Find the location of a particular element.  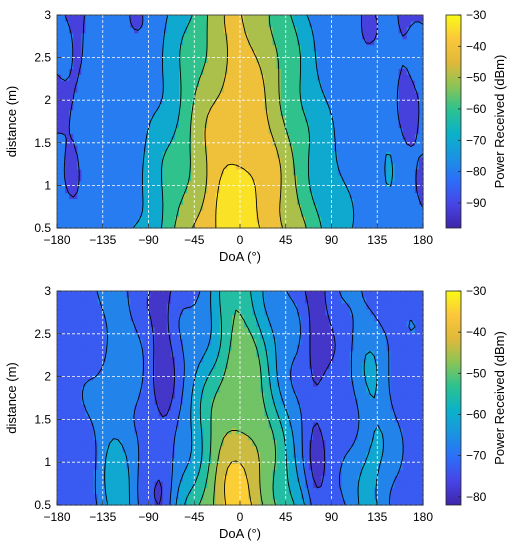

x-tick-label: 45 is located at coordinates (286, 240).